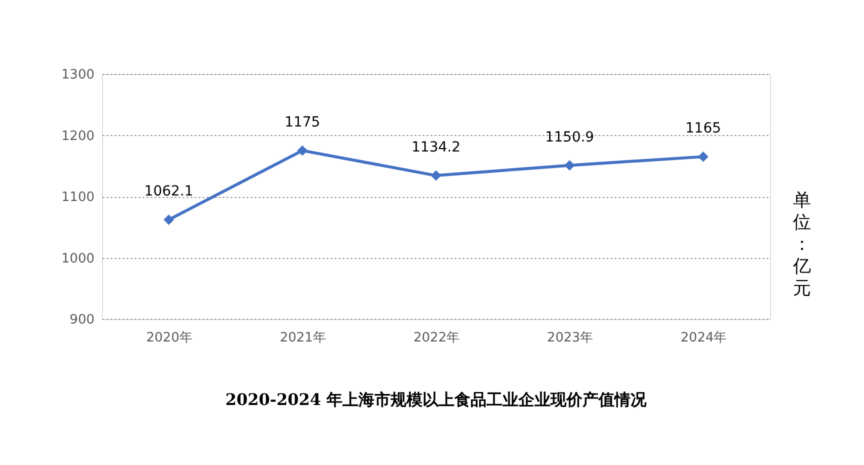  Describe the element at coordinates (77, 197) in the screenshot. I see `y-tick-label: 1100` at that location.